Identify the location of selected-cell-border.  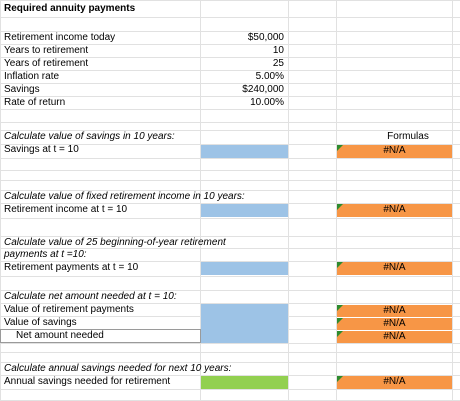
(100, 336).